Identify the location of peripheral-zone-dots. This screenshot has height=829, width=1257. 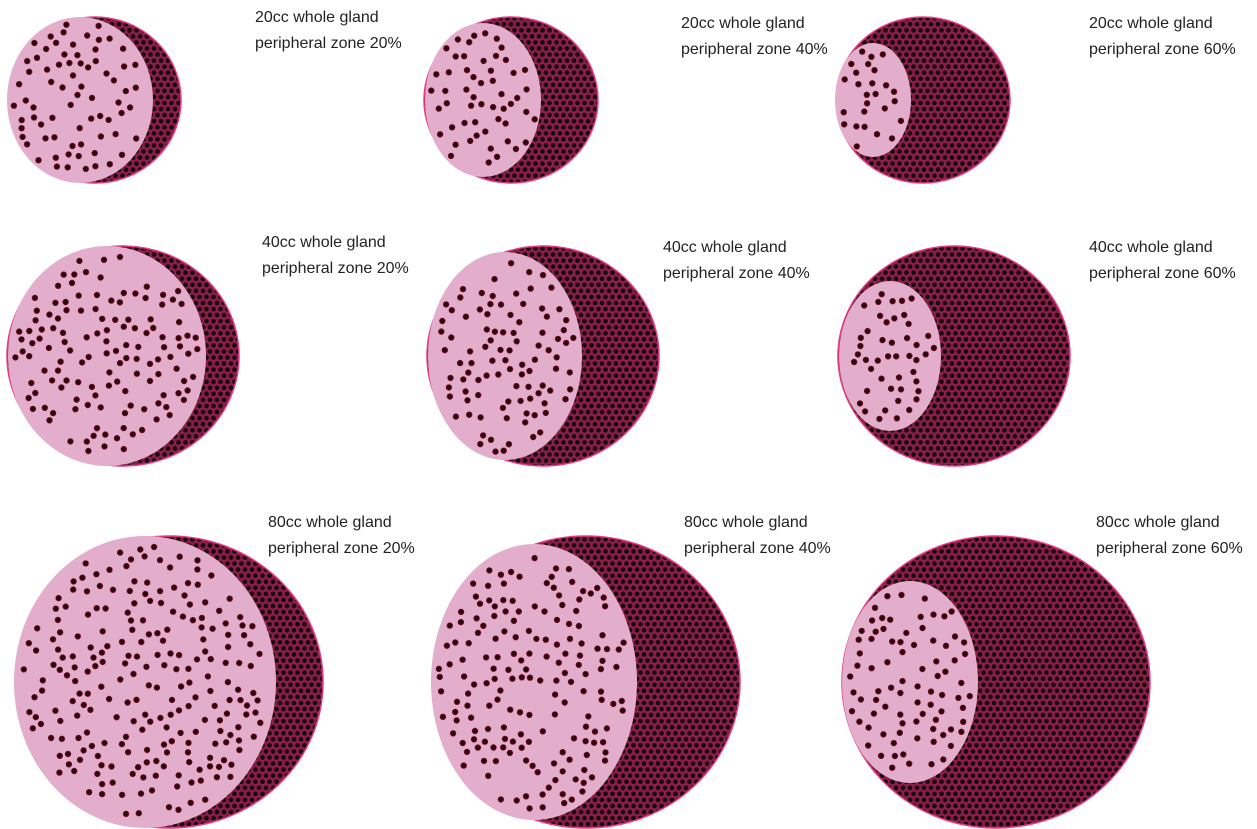
(872, 99).